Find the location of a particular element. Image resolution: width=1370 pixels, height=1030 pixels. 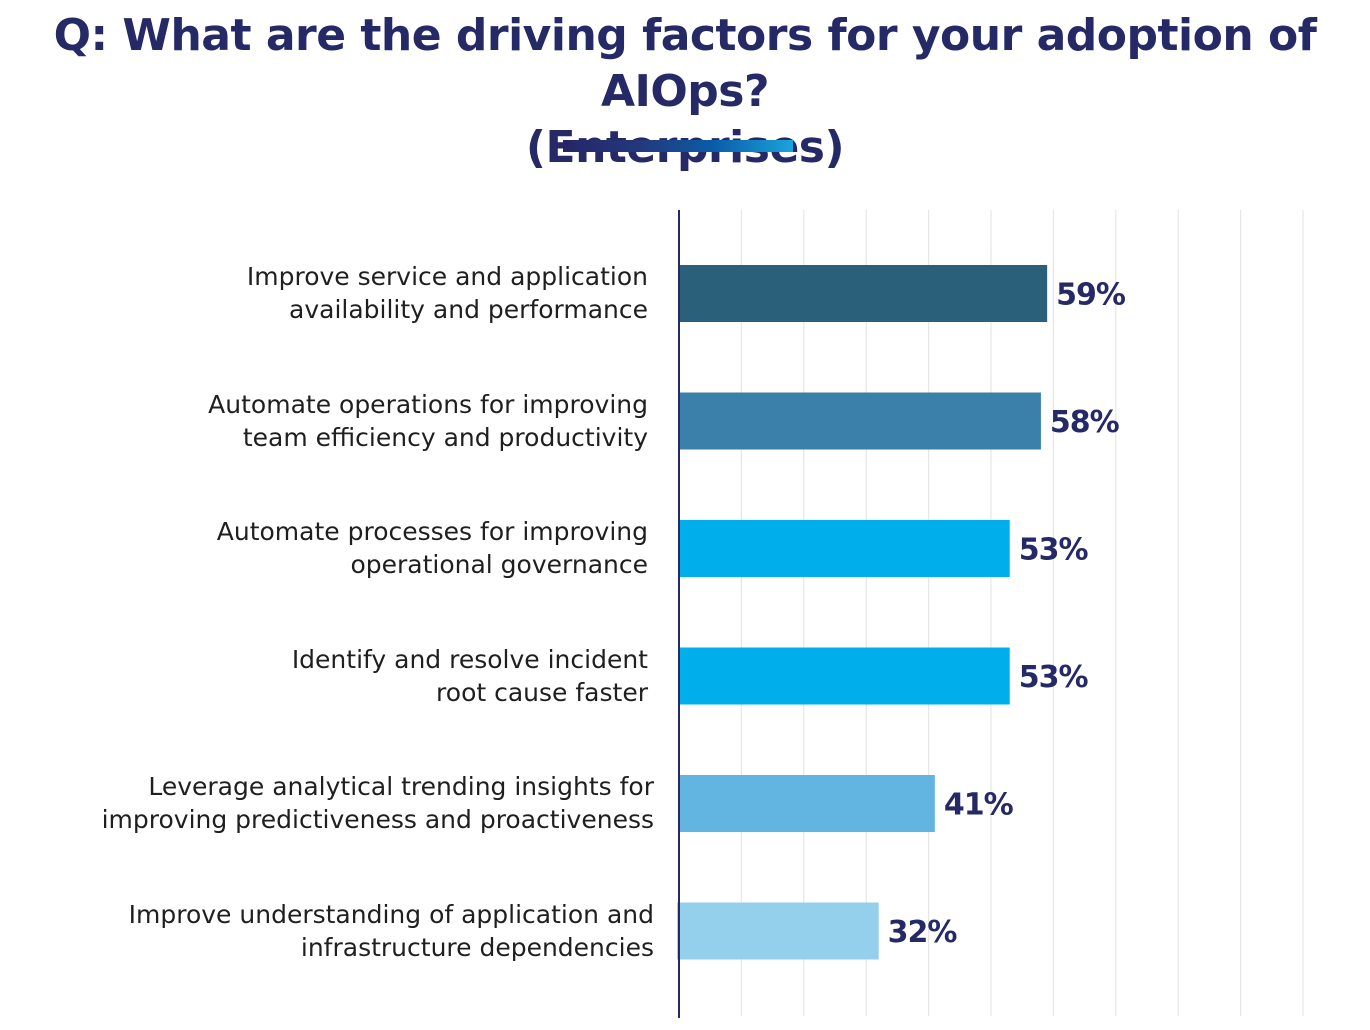

category-label-line: Improve understanding of application and is located at coordinates (391, 914).